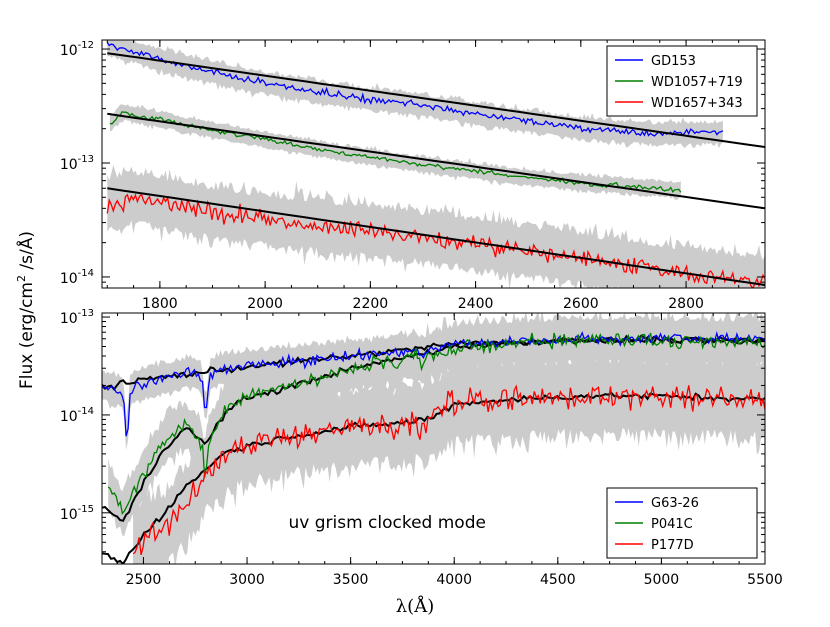  I want to click on y-axis-label: Flux (erg/cm2 /s/Å), so click(26, 310).